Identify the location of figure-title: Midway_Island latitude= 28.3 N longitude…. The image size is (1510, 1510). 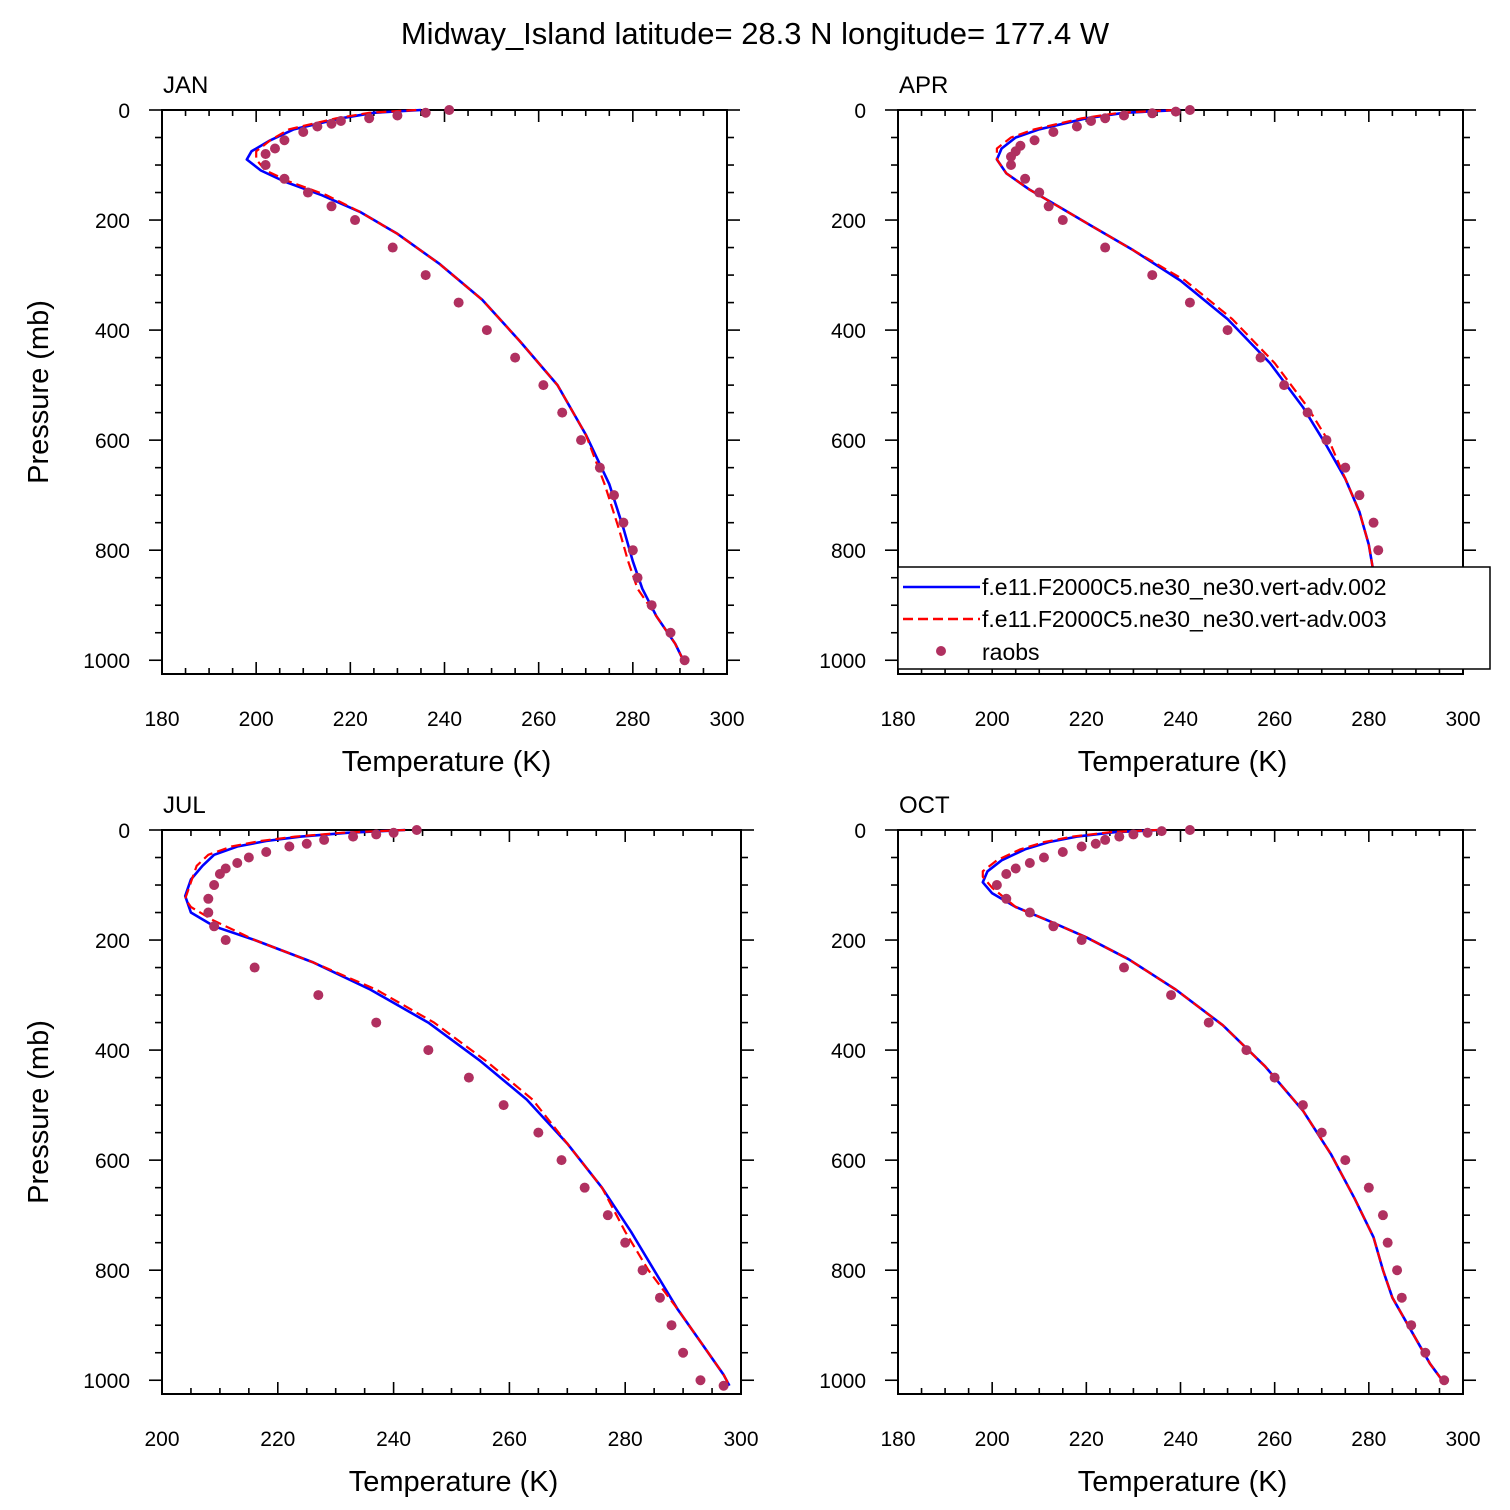
(755, 33).